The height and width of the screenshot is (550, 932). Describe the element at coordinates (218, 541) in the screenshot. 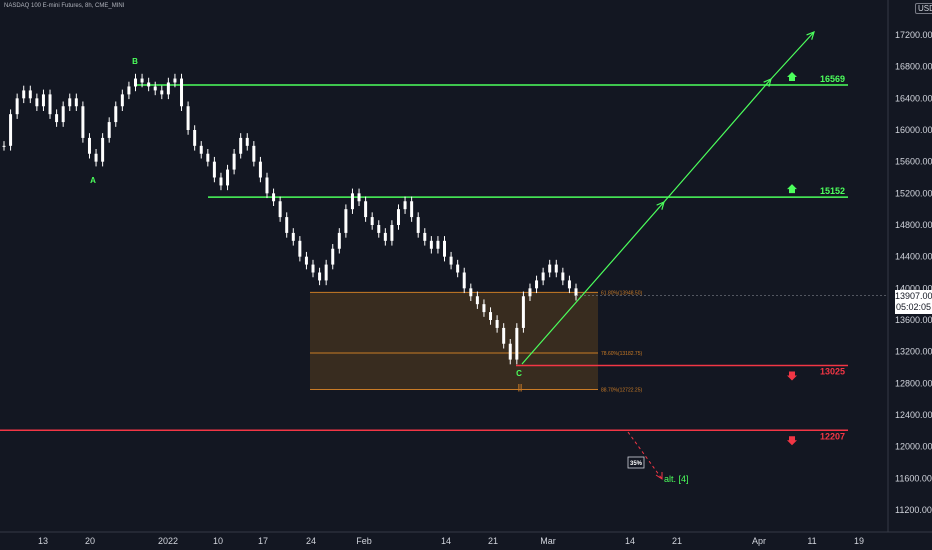

I see `x-tick-label: 10` at that location.